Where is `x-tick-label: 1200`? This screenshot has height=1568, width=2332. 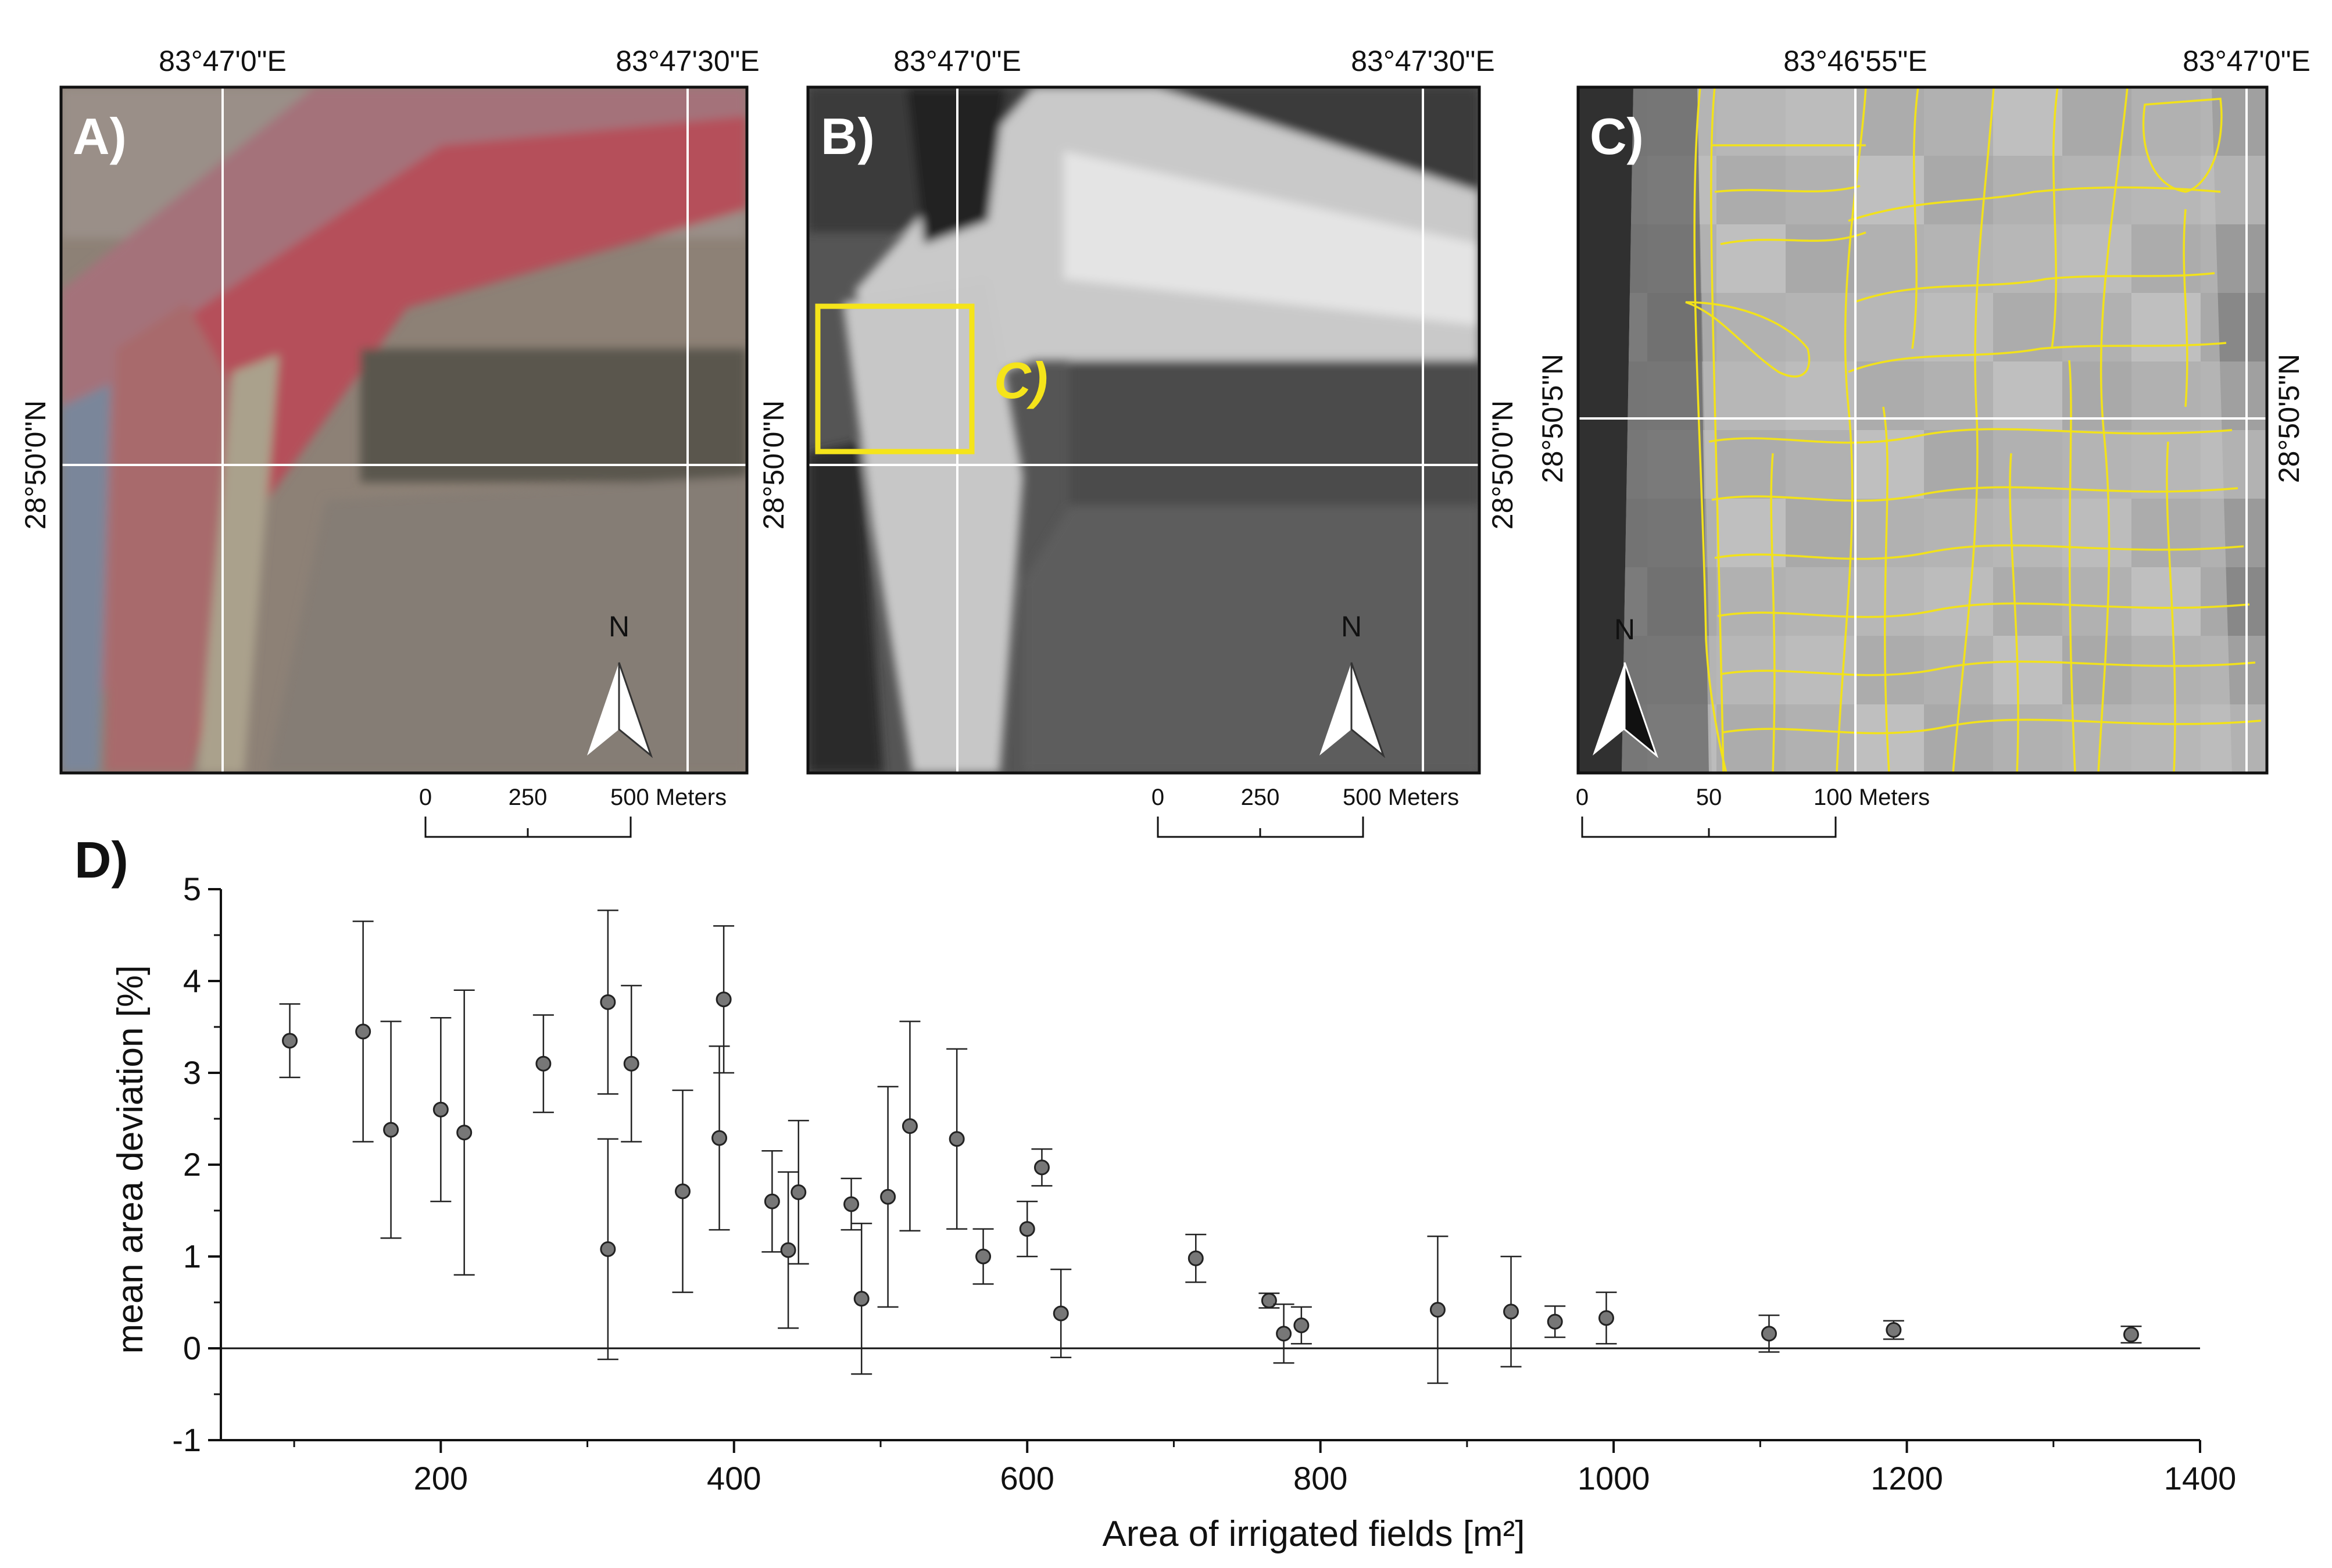
x-tick-label: 1200 is located at coordinates (1906, 1478).